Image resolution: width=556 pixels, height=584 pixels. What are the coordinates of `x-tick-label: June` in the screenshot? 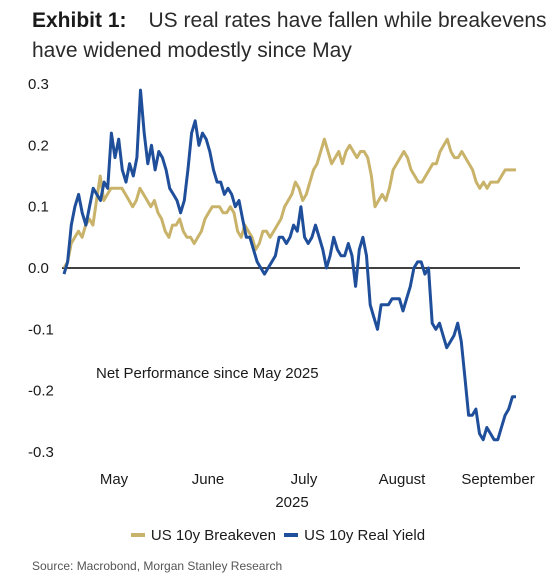 It's located at (208, 479).